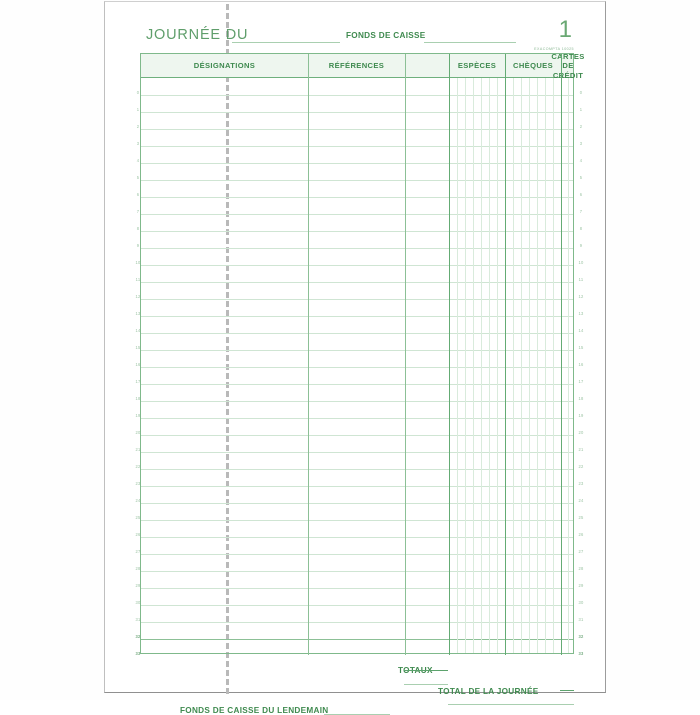 The height and width of the screenshot is (715, 700). I want to click on row-number: 17, so click(138, 381).